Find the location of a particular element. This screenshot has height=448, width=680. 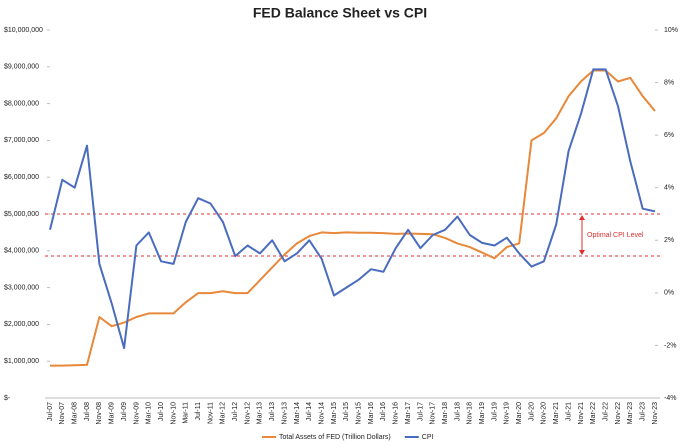

x-tick-label: Jul-07 is located at coordinates (50, 411).